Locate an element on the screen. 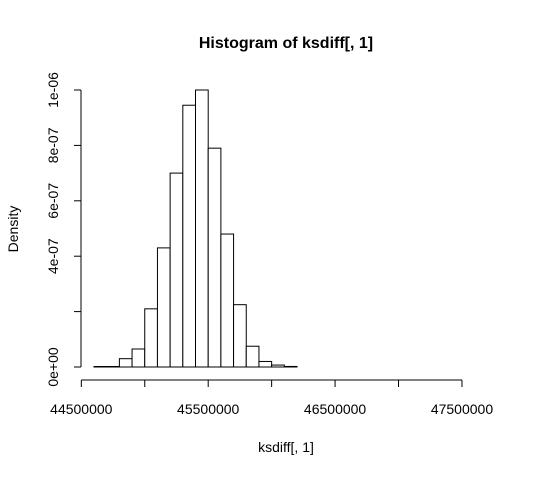 The image size is (538, 482). chart-title: Histogram of ksdiff[, 1] is located at coordinates (286, 43).